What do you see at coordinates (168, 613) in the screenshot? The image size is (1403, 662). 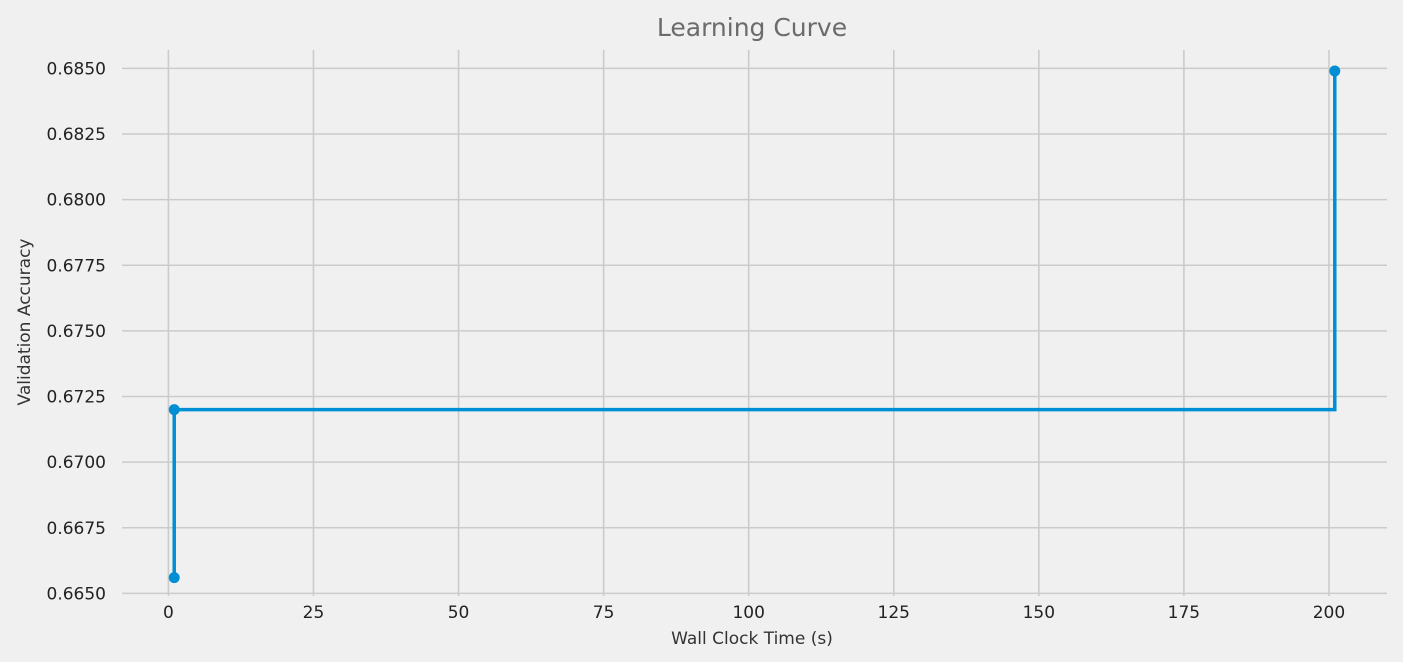 I see `x-tick-label: 0` at bounding box center [168, 613].